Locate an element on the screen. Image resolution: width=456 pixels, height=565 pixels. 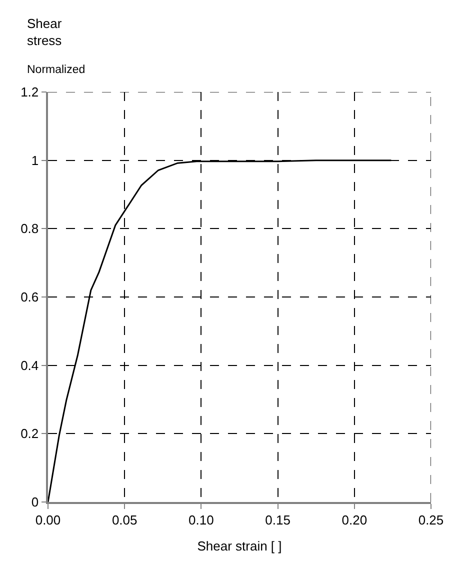
y-tick-label: 0.2 is located at coordinates (29, 434).